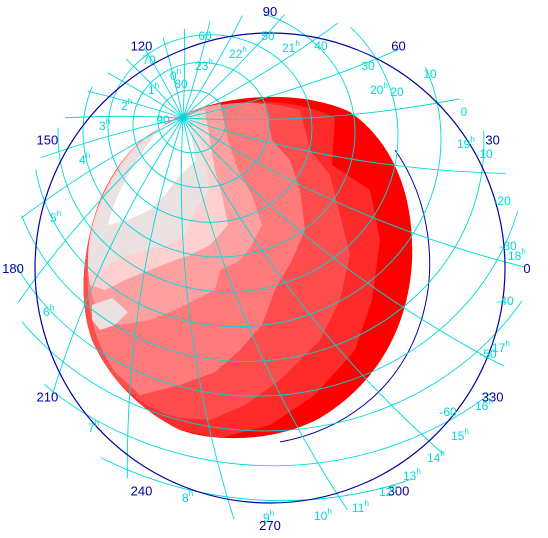  I want to click on azimuth-label: 90, so click(270, 11).